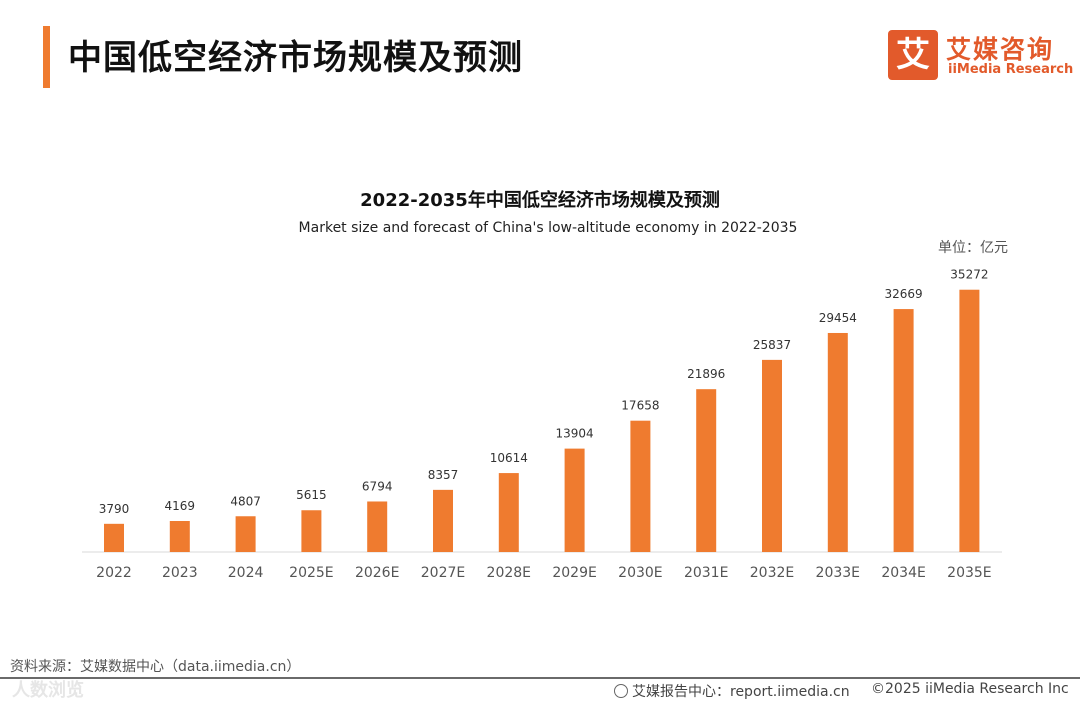  What do you see at coordinates (179, 536) in the screenshot?
I see `bar-2023` at bounding box center [179, 536].